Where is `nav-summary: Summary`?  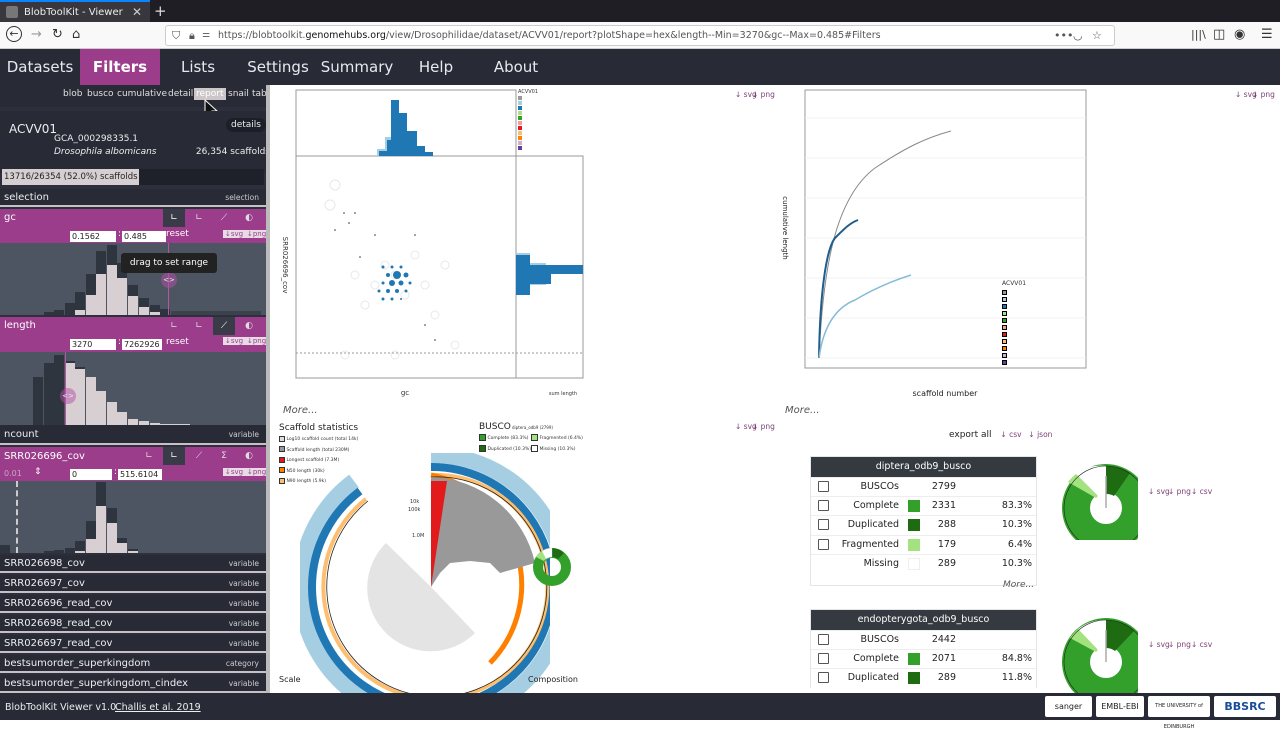 nav-summary: Summary is located at coordinates (357, 67).